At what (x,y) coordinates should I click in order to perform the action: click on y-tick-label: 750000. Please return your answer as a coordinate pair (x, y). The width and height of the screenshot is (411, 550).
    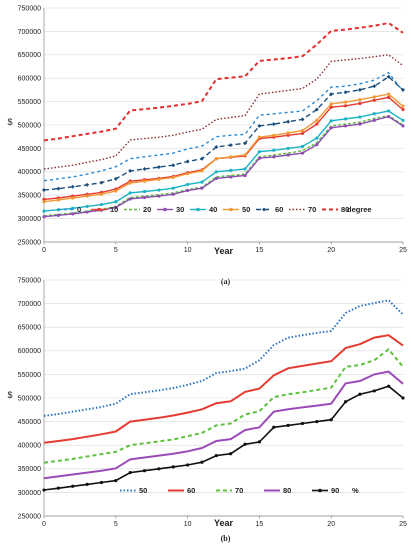
    Looking at the image, I should click on (29, 280).